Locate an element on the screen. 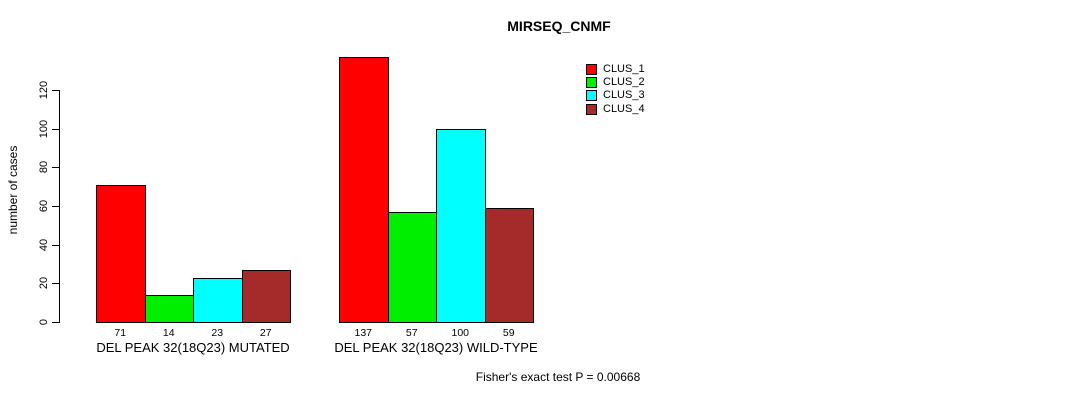 This screenshot has width=1090, height=400. legend-label: CLUS_1 is located at coordinates (624, 69).